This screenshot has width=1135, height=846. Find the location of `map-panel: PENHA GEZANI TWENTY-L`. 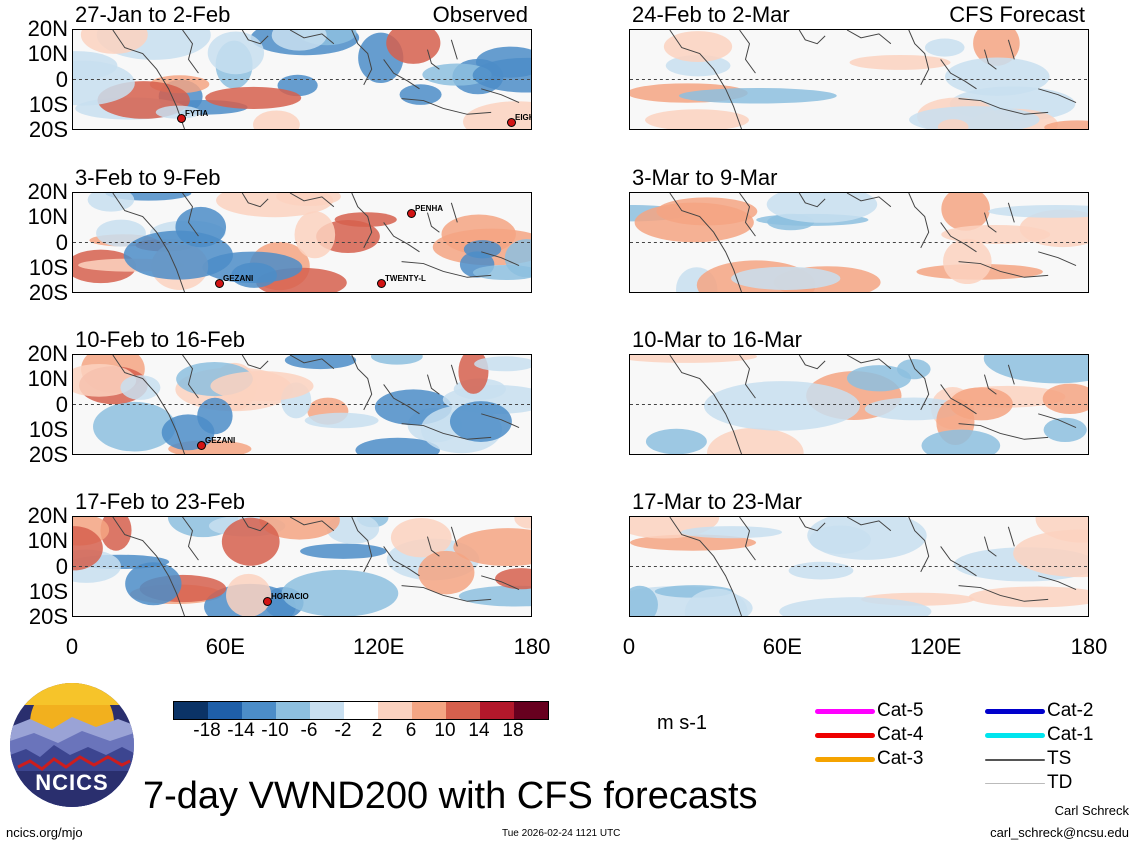

map-panel: PENHA GEZANI TWENTY-L is located at coordinates (302, 242).